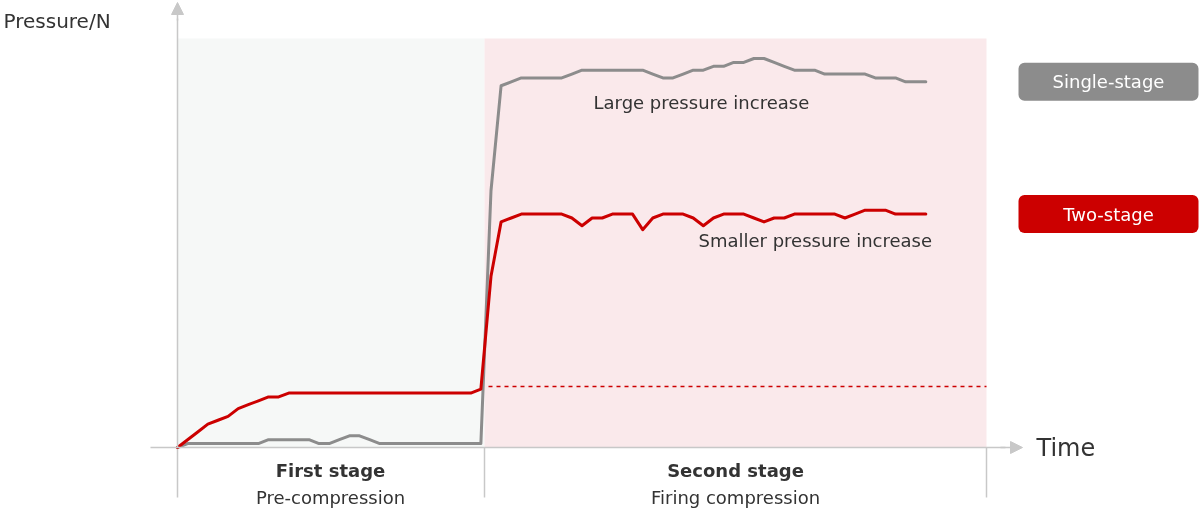 The image size is (1200, 512). What do you see at coordinates (57, 20) in the screenshot?
I see `y-axis-title: Pressure/N` at bounding box center [57, 20].